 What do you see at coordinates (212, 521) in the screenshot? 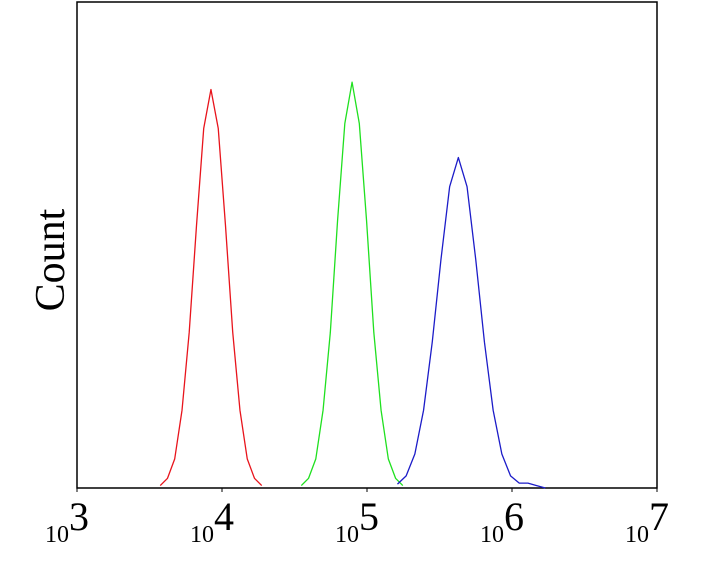
I see `x-tick-label: 104` at bounding box center [212, 521].